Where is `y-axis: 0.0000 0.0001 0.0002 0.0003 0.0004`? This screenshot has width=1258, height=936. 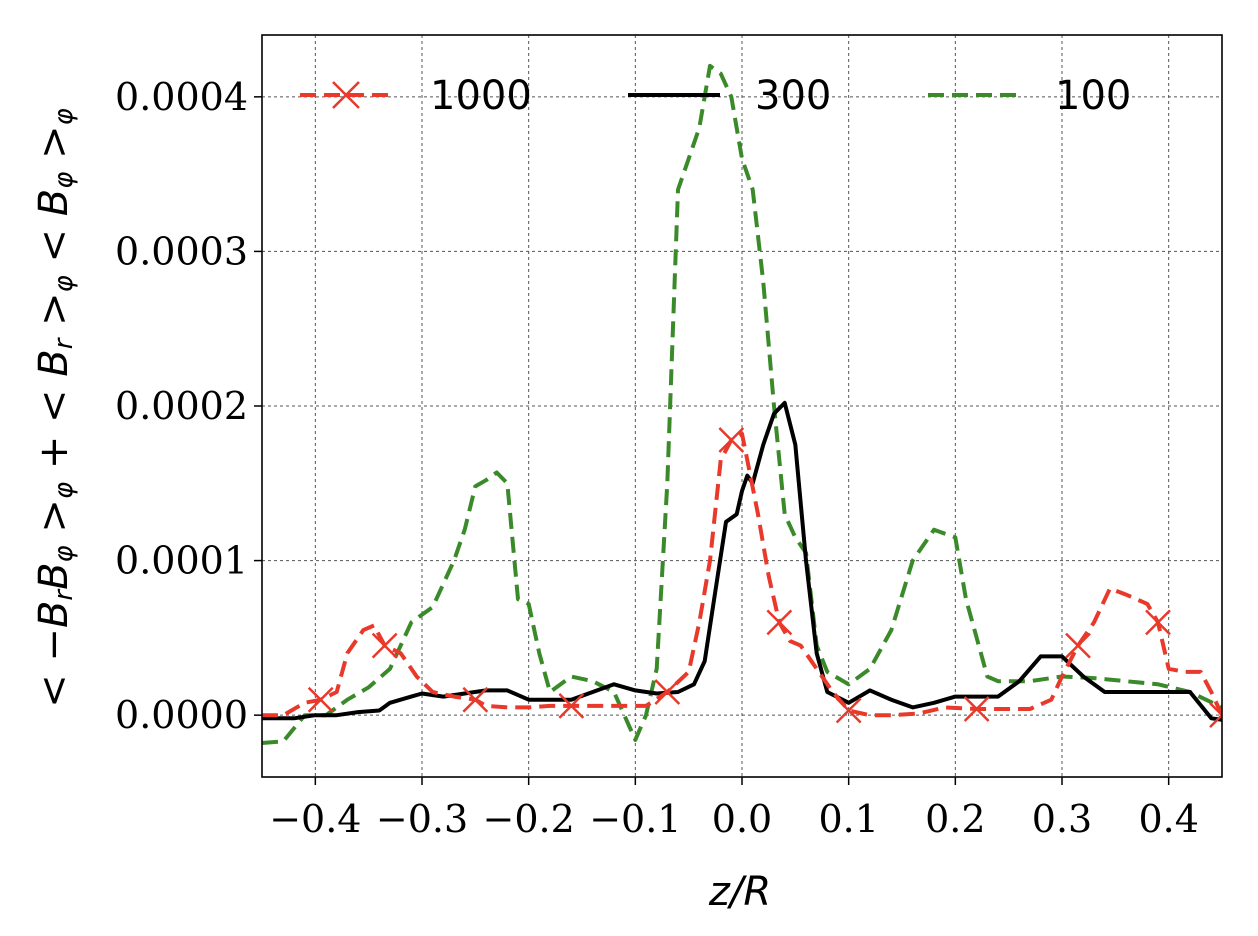 y-axis: 0.0000 0.0001 0.0002 0.0003 0.0004 is located at coordinates (188, 406).